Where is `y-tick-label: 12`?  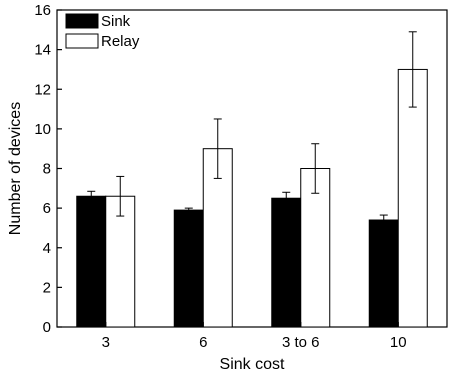
y-tick-label: 12 is located at coordinates (42, 89).